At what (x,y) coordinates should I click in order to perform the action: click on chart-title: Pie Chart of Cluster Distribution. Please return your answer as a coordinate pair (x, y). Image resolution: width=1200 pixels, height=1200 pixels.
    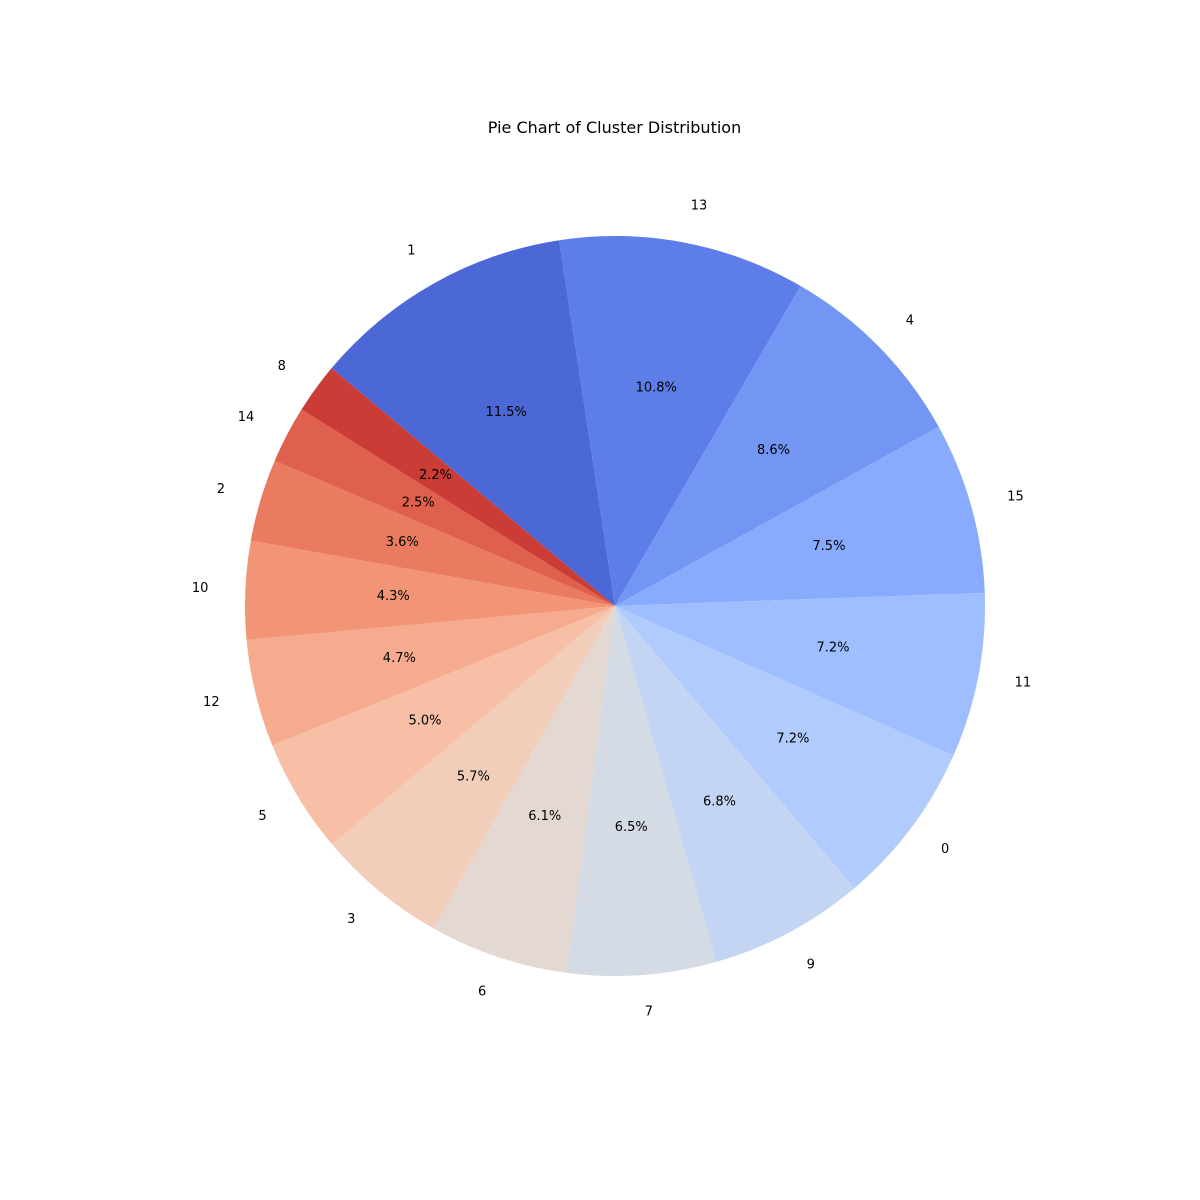
    Looking at the image, I should click on (614, 127).